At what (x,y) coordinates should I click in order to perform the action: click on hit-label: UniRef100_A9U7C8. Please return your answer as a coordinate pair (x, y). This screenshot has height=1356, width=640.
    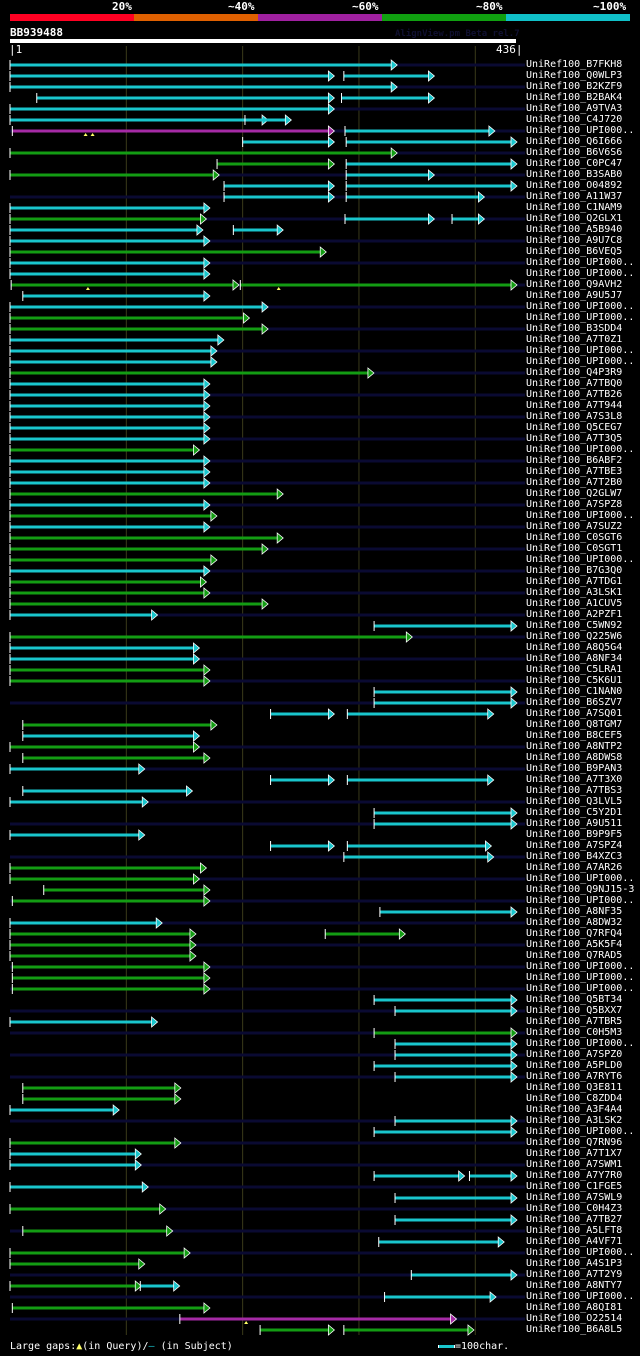
    Looking at the image, I should click on (574, 240).